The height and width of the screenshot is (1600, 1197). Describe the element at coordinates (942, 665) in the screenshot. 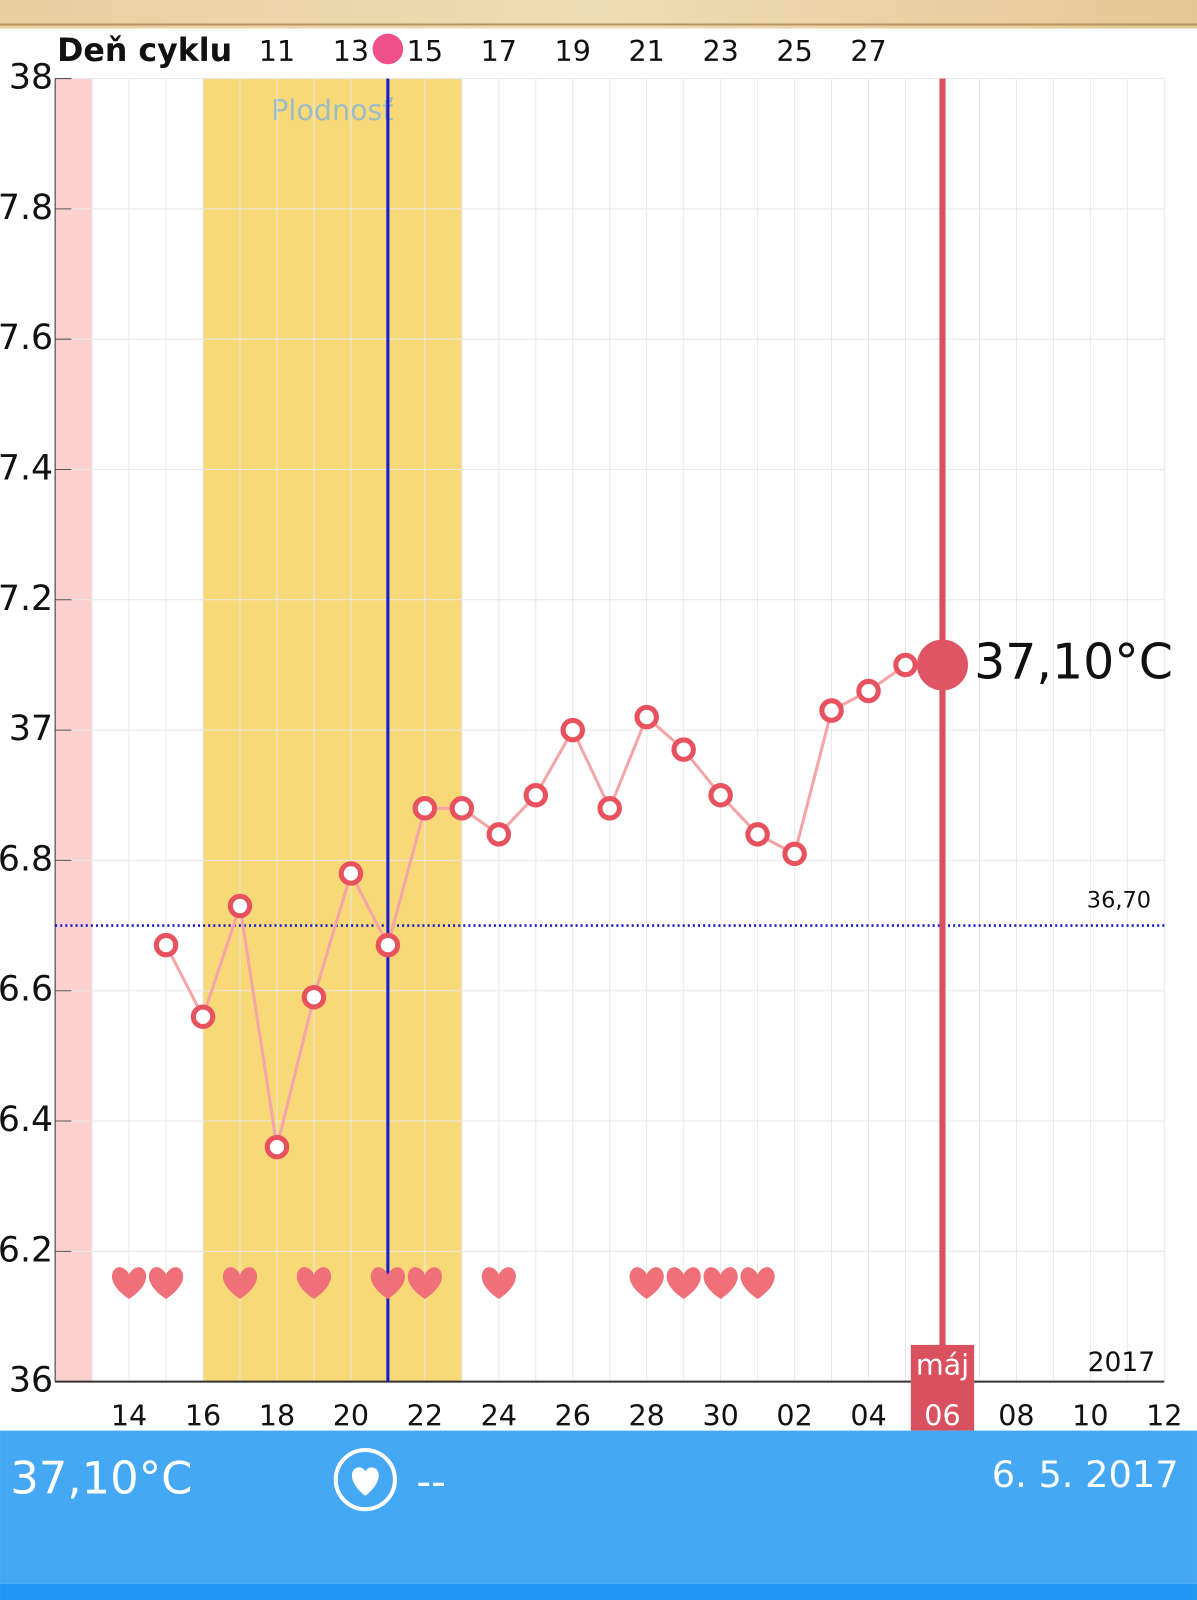

I see `current-point` at that location.